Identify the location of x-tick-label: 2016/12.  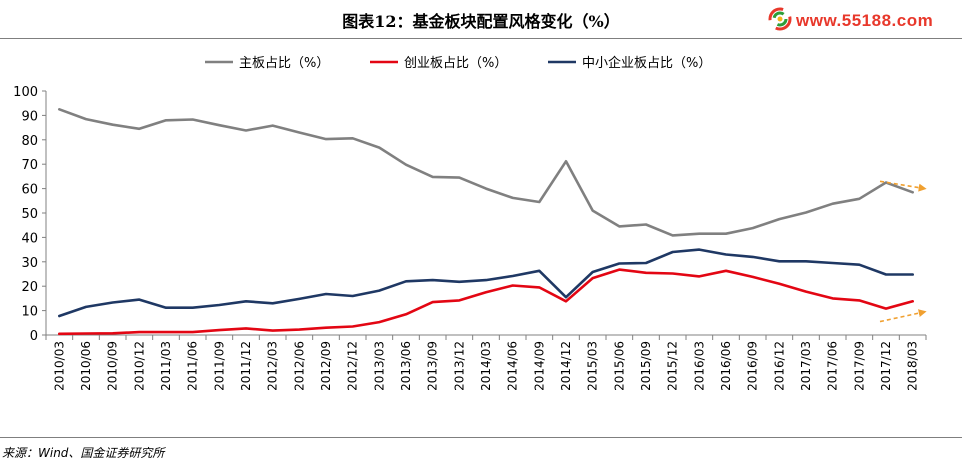
(779, 366).